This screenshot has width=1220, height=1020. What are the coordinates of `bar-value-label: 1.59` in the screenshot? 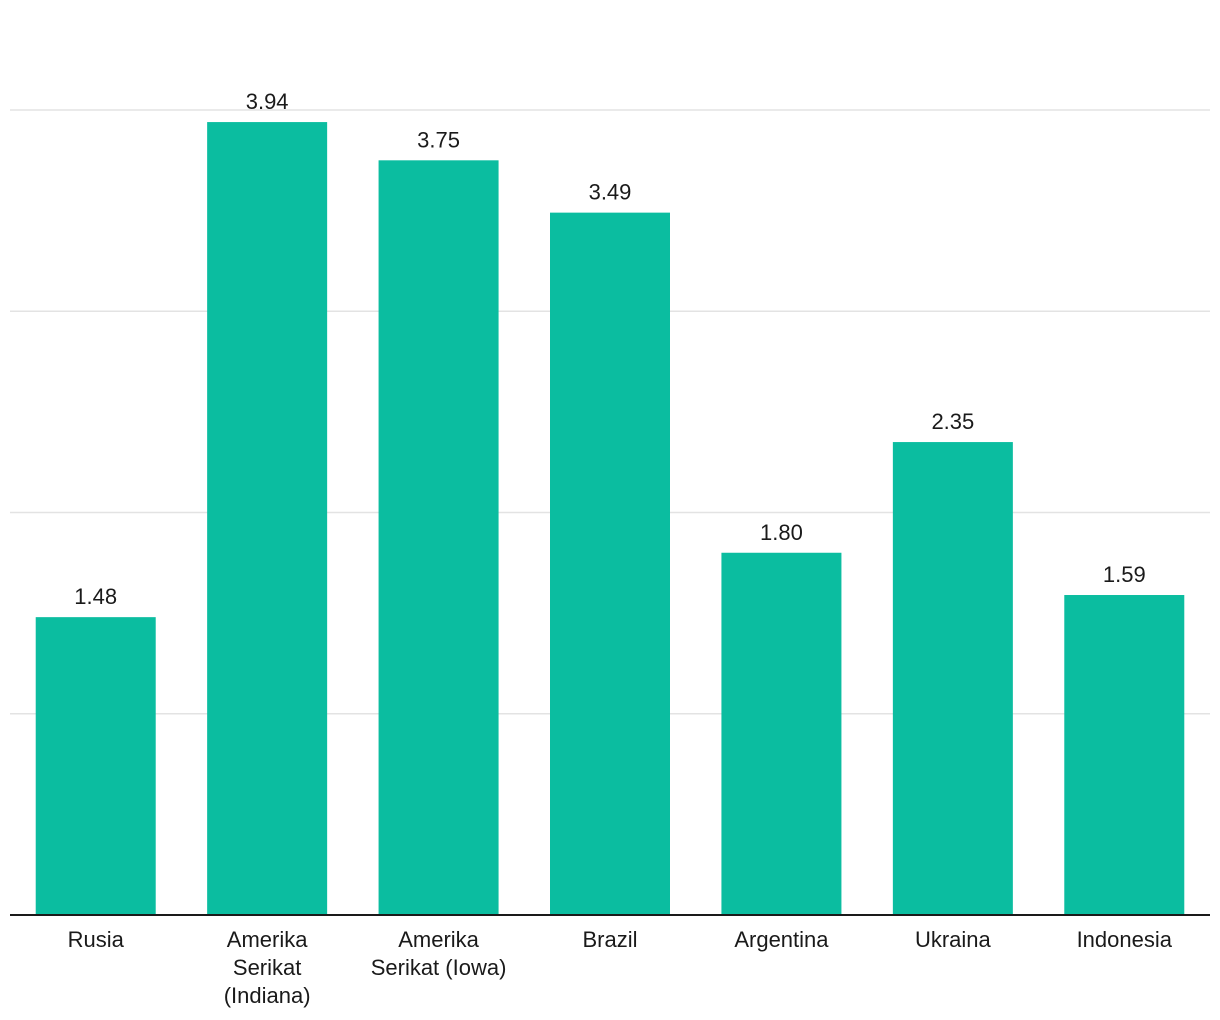 It's located at (1124, 574).